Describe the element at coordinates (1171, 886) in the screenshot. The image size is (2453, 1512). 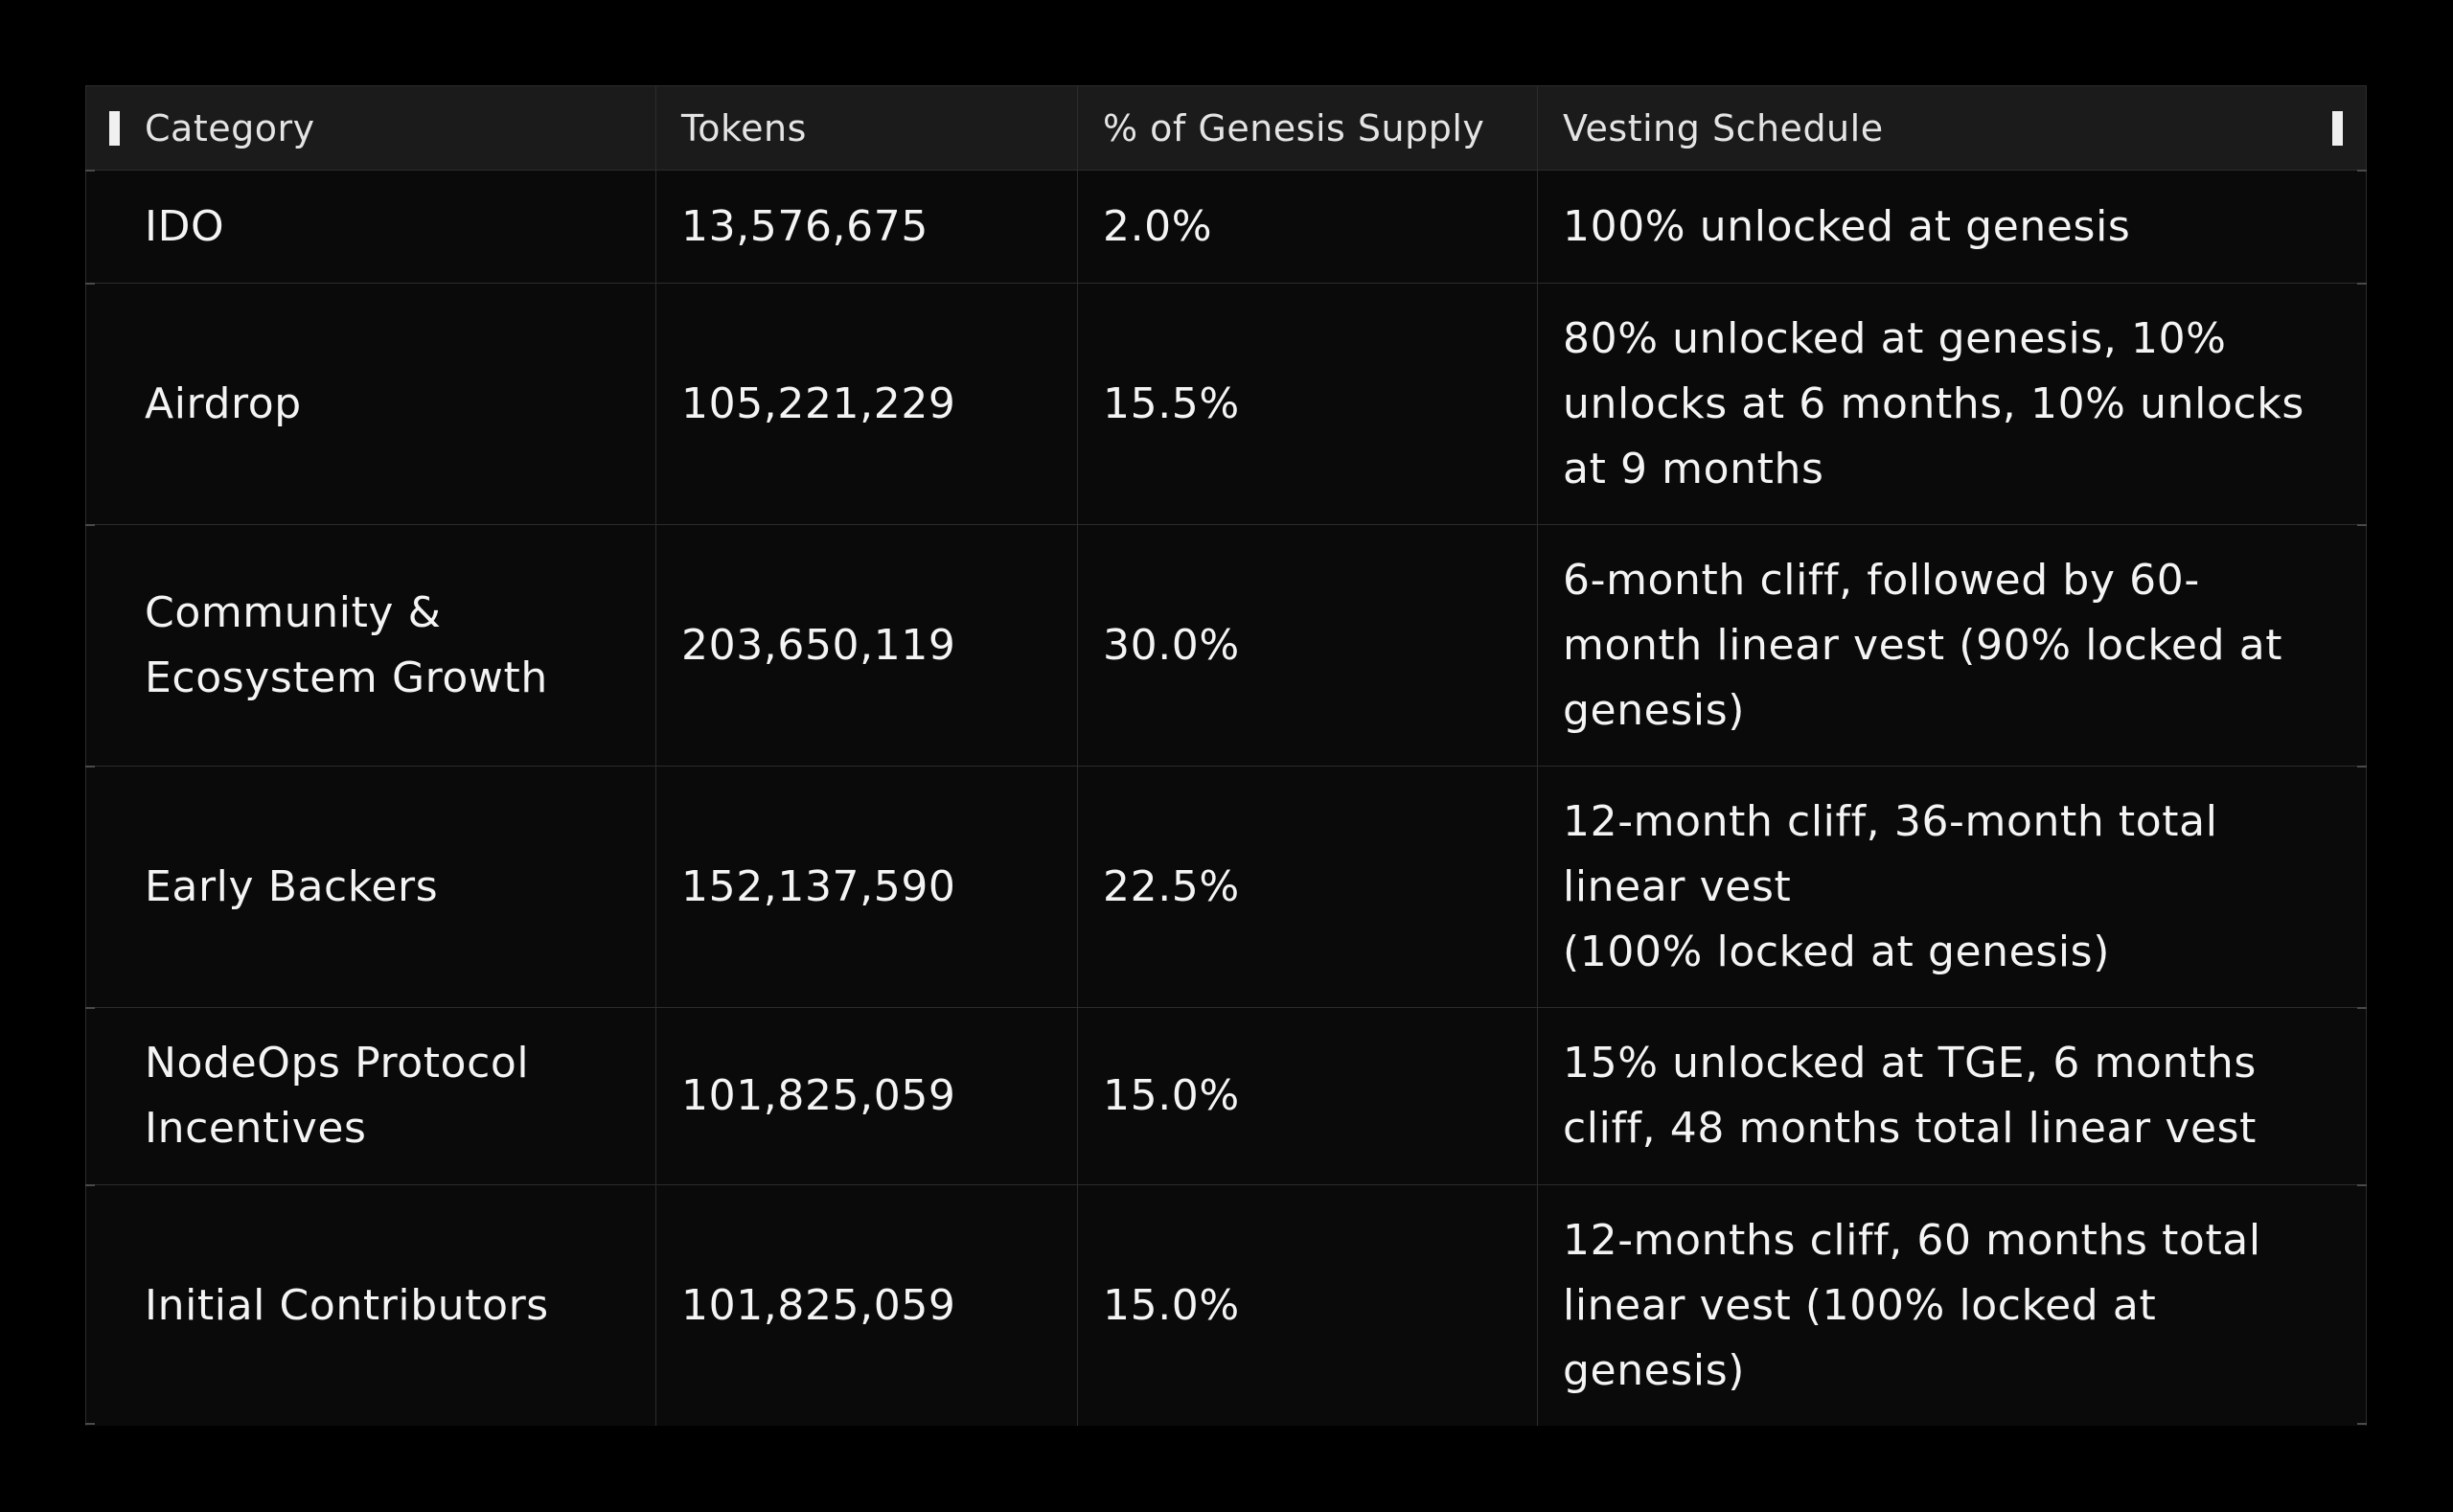
I see `percent-cell: 22.5%` at that location.